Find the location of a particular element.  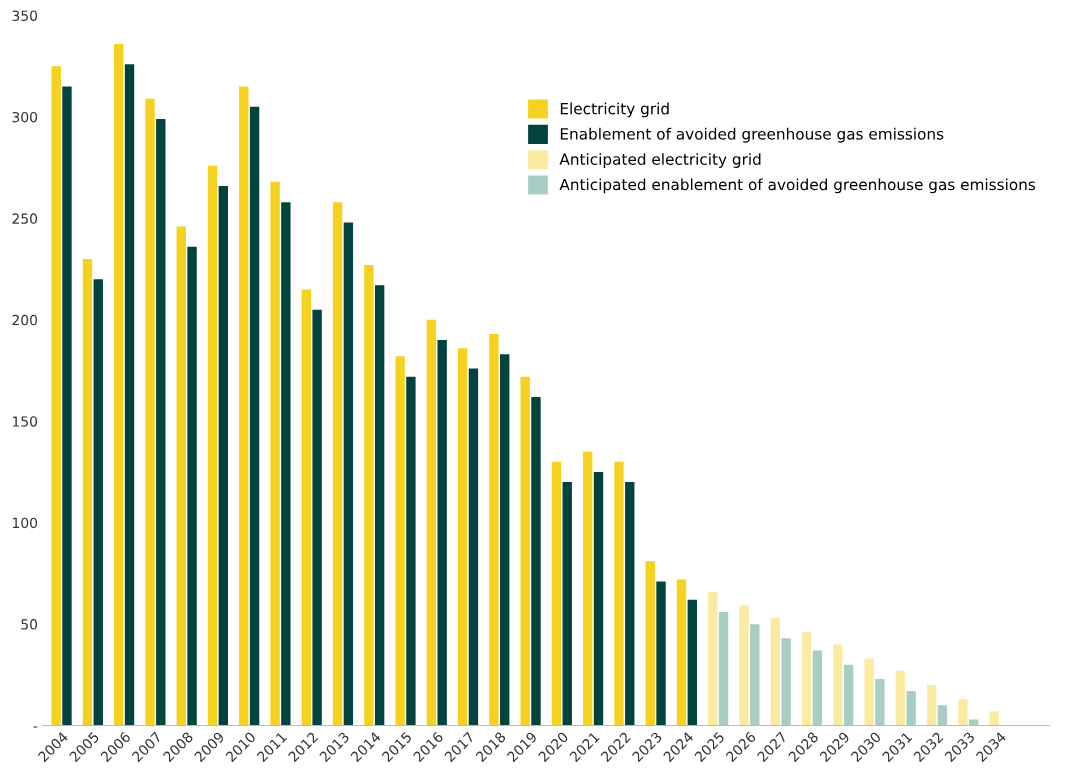

y-tick-label: 250 is located at coordinates (25, 218).